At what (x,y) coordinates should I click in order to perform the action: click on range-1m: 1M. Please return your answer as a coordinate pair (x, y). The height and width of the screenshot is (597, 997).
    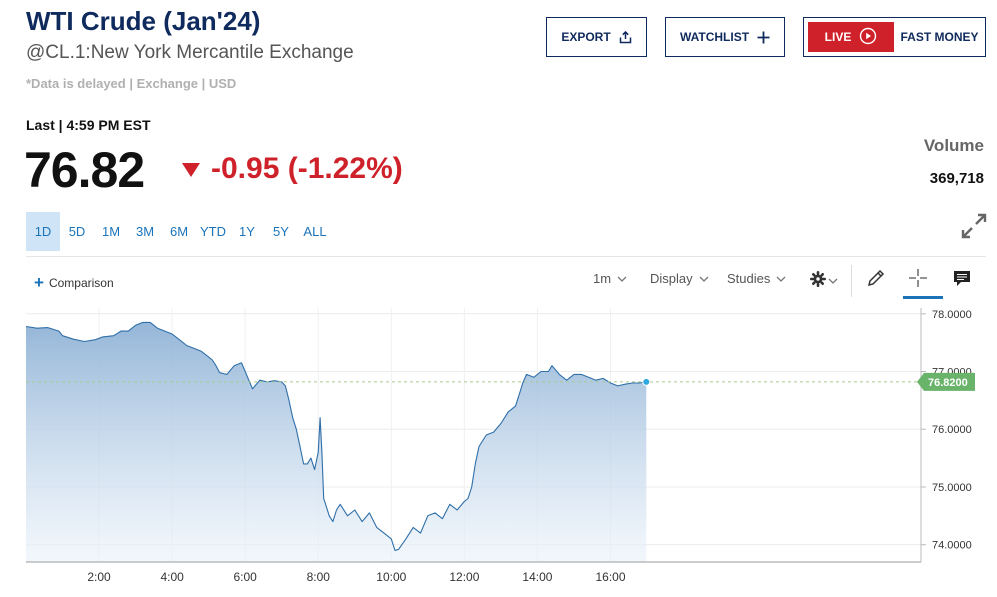
    Looking at the image, I should click on (111, 231).